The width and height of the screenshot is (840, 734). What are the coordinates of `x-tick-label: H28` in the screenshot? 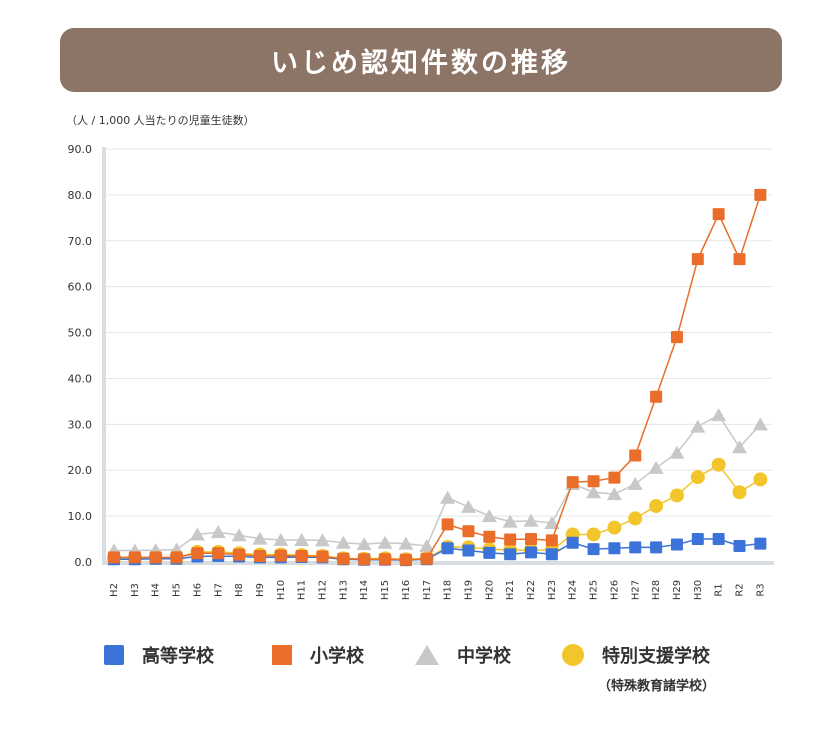 It's located at (656, 590).